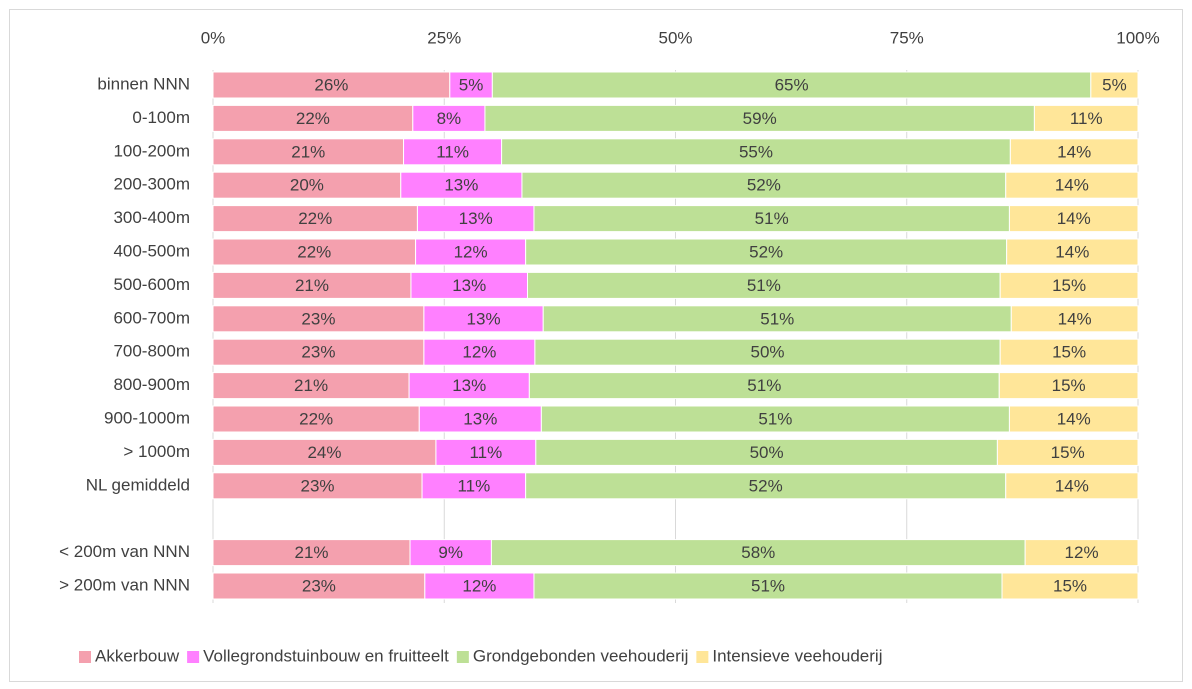 The image size is (1192, 689). Describe the element at coordinates (151, 184) in the screenshot. I see `y-tick-label: 200-300m` at that location.